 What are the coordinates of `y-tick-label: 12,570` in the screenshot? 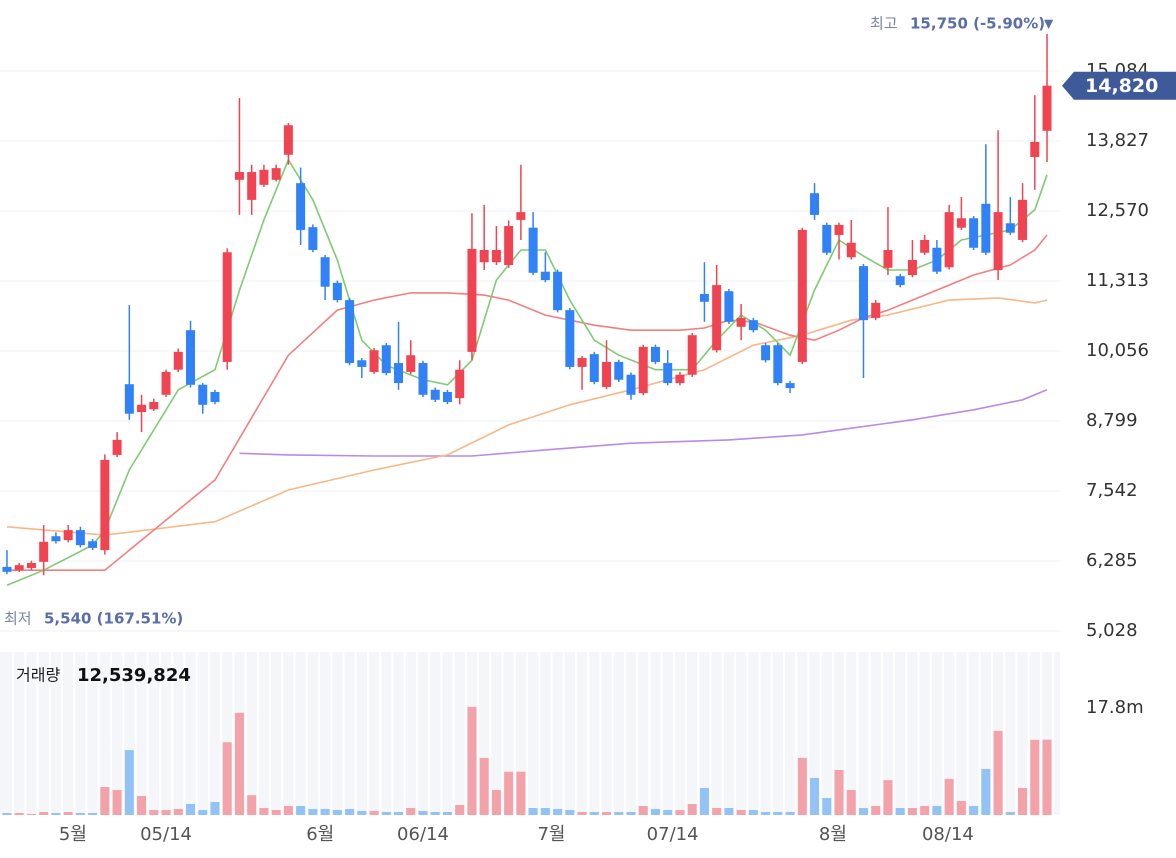 It's located at (1117, 210).